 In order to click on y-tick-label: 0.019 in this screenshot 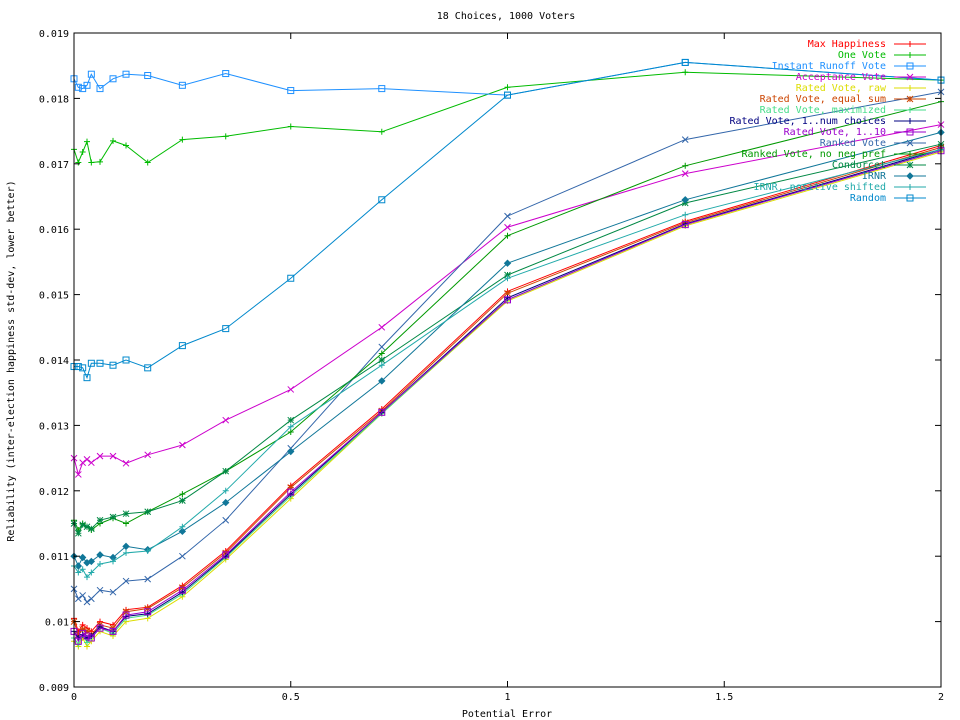, I will do `click(54, 34)`.